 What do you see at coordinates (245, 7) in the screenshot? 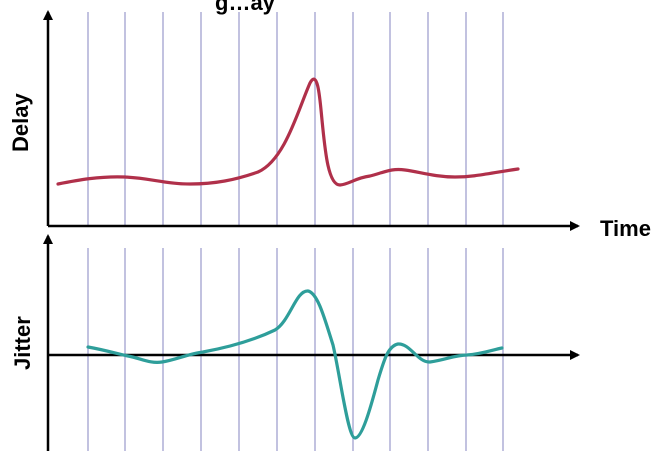
I see `title-partial: g…ay` at bounding box center [245, 7].